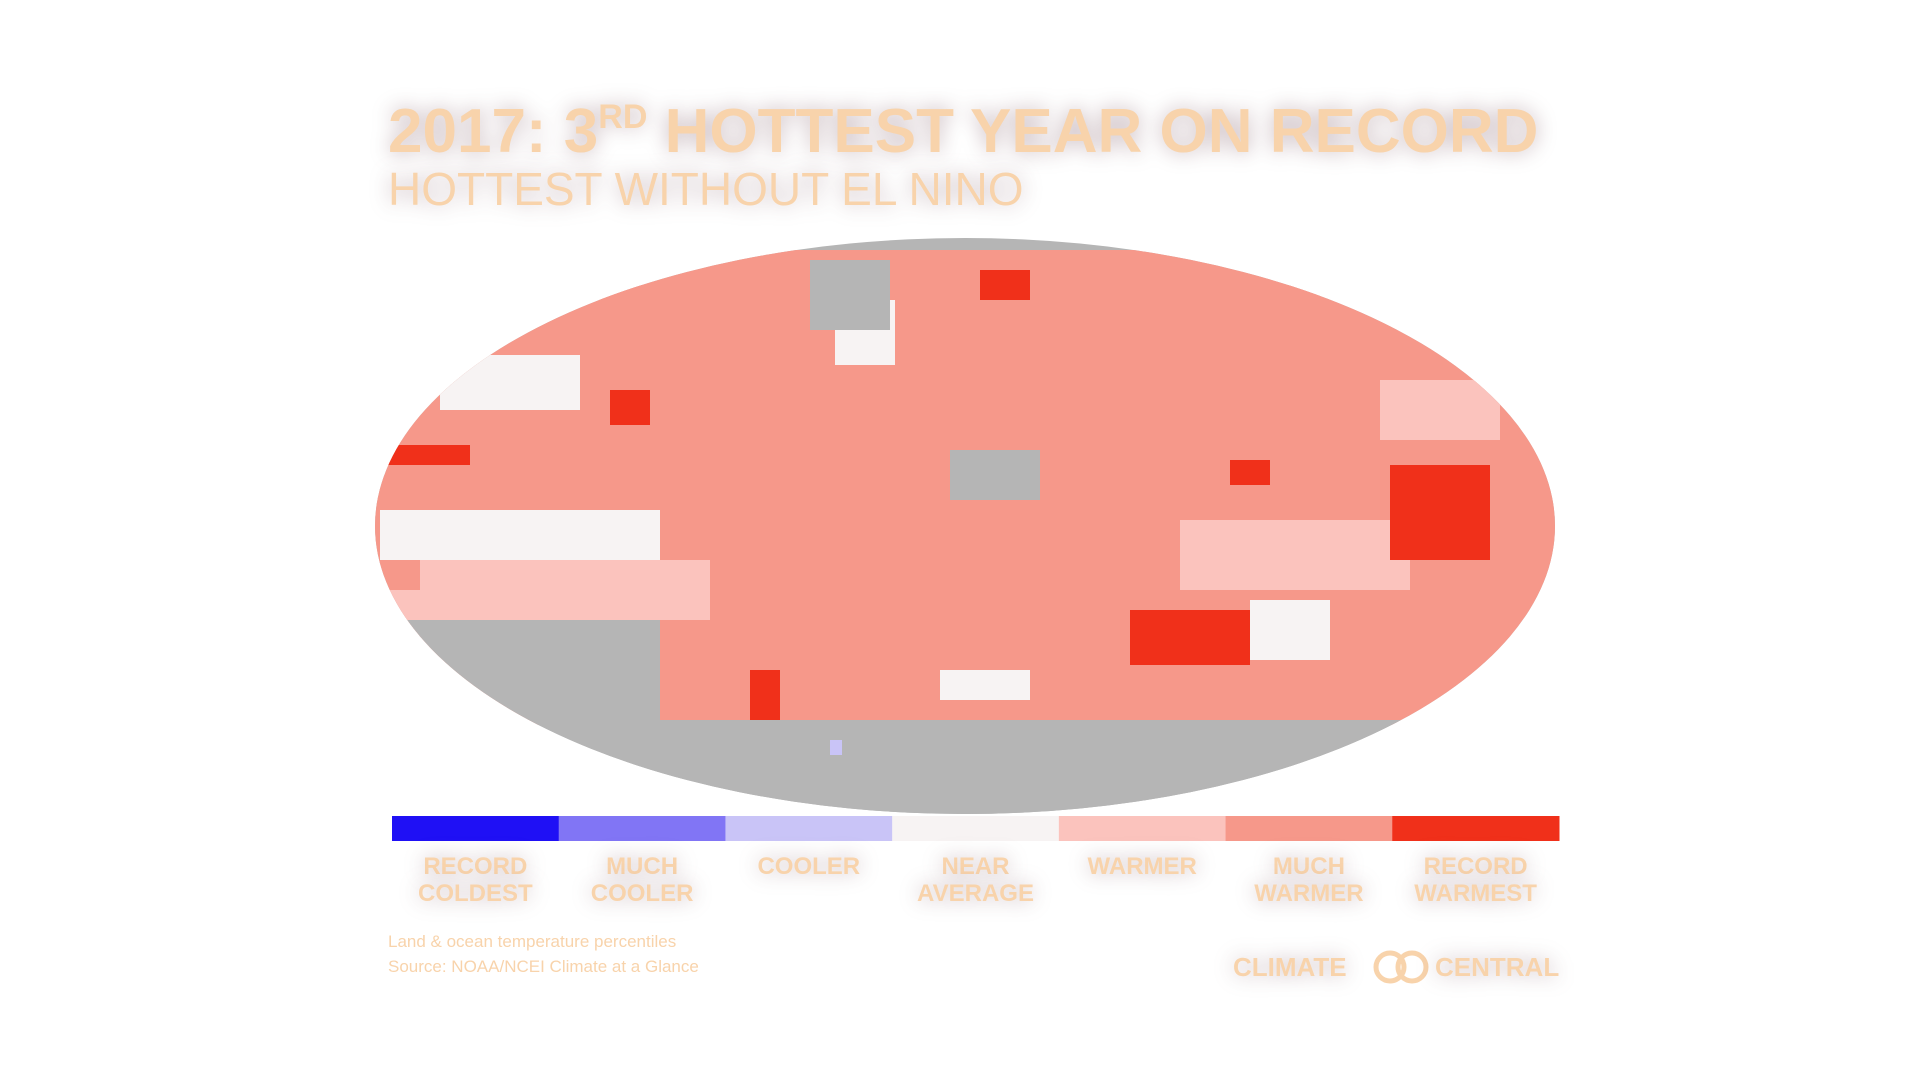 The image size is (1920, 1080). I want to click on title: 2017: 3RD HOTTEST YEAR ON RECORD, so click(963, 131).